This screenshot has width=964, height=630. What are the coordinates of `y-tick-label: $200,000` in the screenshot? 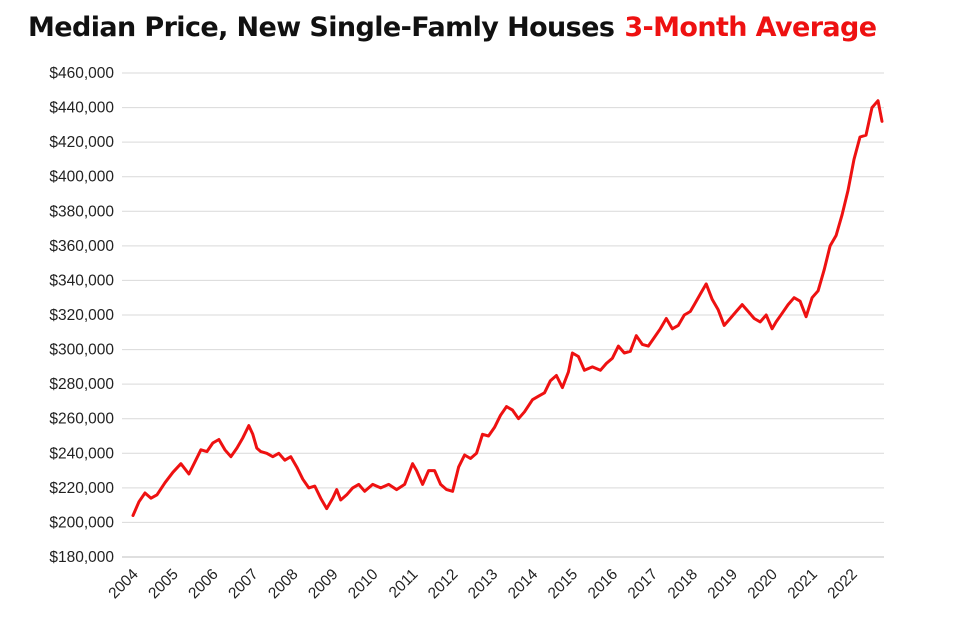 It's located at (81, 522).